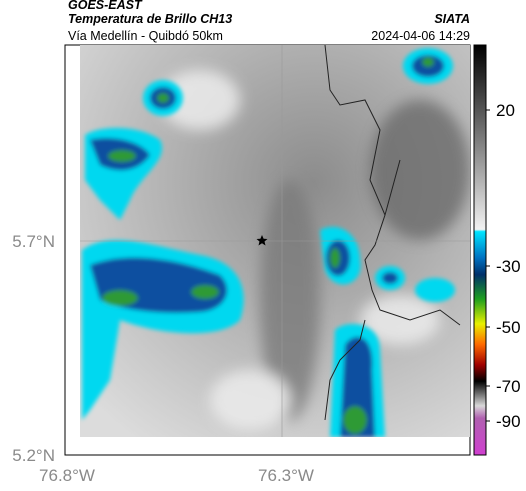 The image size is (526, 491). What do you see at coordinates (480, 250) in the screenshot?
I see `colorbar` at bounding box center [480, 250].